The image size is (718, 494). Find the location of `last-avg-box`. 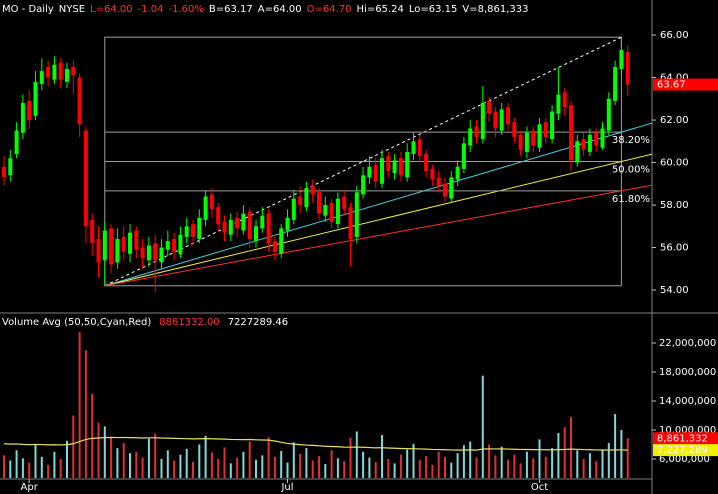

last-avg-box is located at coordinates (685, 450).